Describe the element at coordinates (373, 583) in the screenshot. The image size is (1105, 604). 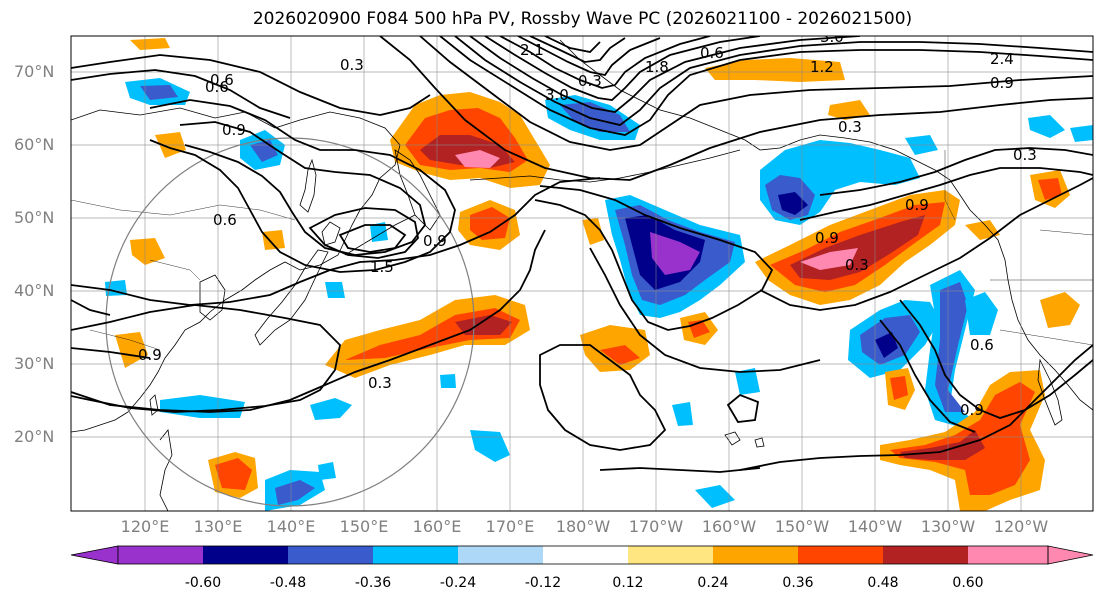
I see `colorbar-tick-label: -0.36` at that location.